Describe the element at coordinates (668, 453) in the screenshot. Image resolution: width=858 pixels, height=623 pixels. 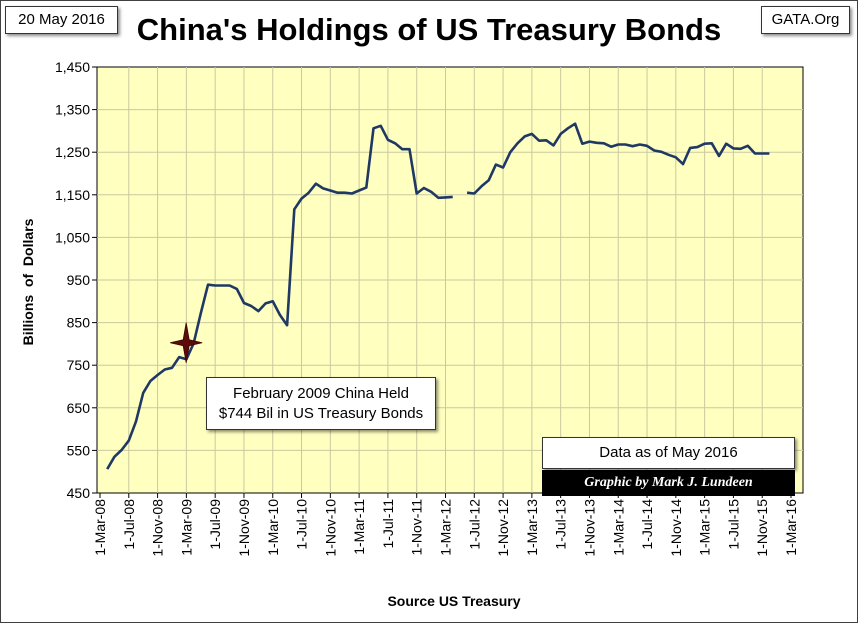
I see `data-note: Data as of May 2016` at that location.